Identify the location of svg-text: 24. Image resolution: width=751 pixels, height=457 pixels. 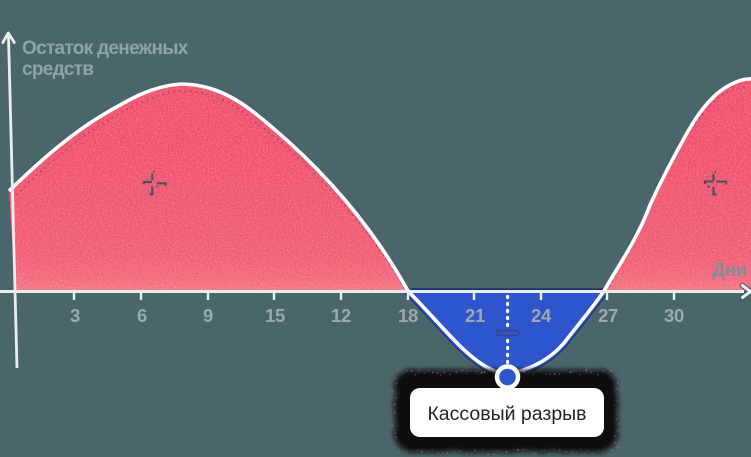
(541, 315).